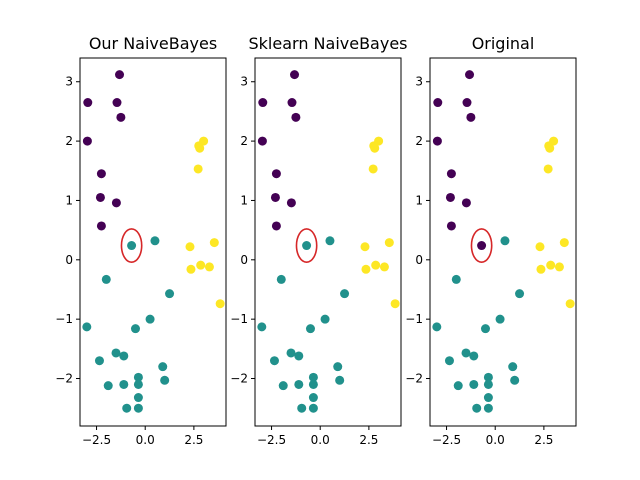 Image resolution: width=640 pixels, height=480 pixels. I want to click on y-tick-label: 1, so click(69, 200).